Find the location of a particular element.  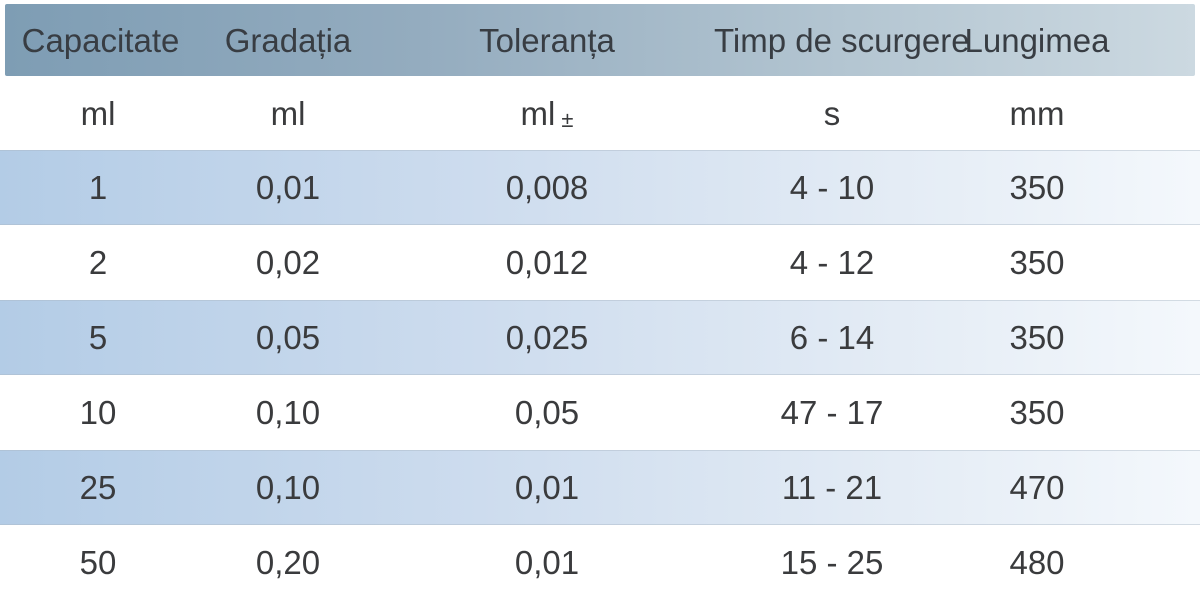

cell-capacitate: 1 is located at coordinates (98, 187).